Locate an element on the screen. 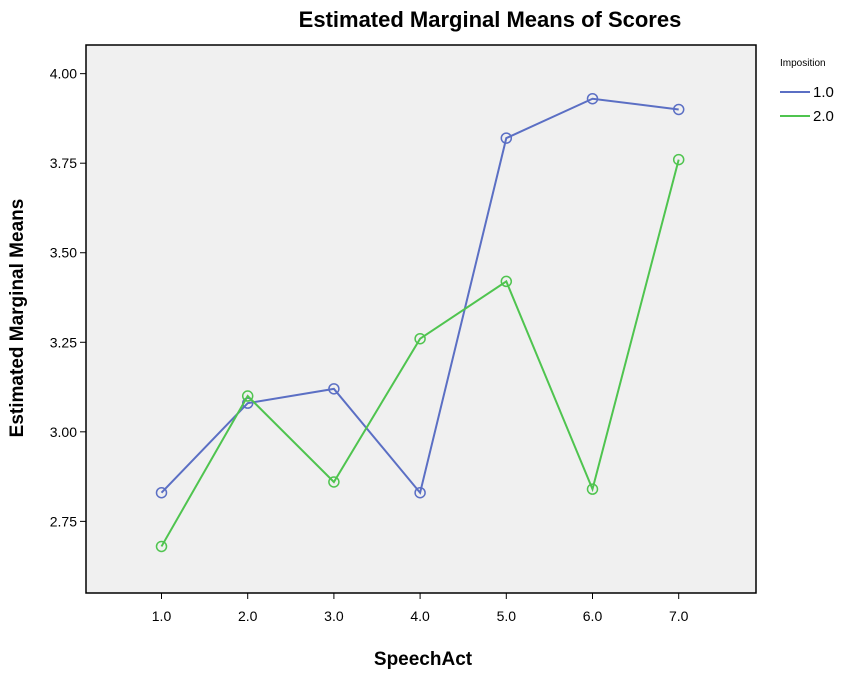 This screenshot has width=850, height=677. legend-title: Imposition is located at coordinates (803, 63).